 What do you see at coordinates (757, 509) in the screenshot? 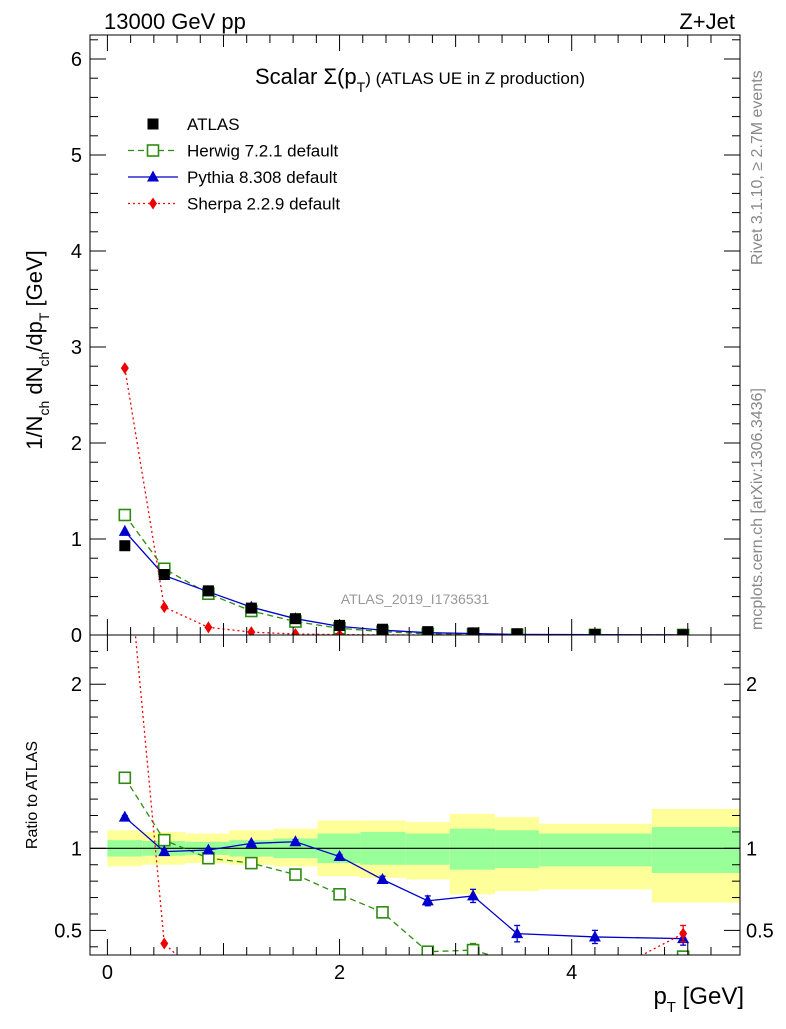
I see `mcplots-label: mcplots.cern.ch [arXiv:1306.3436]` at bounding box center [757, 509].